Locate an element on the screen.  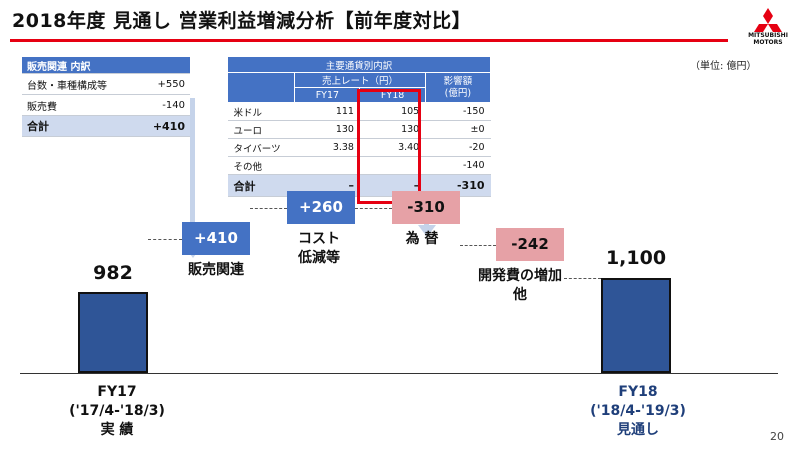
fy18-highlight-box is located at coordinates (389, 146).